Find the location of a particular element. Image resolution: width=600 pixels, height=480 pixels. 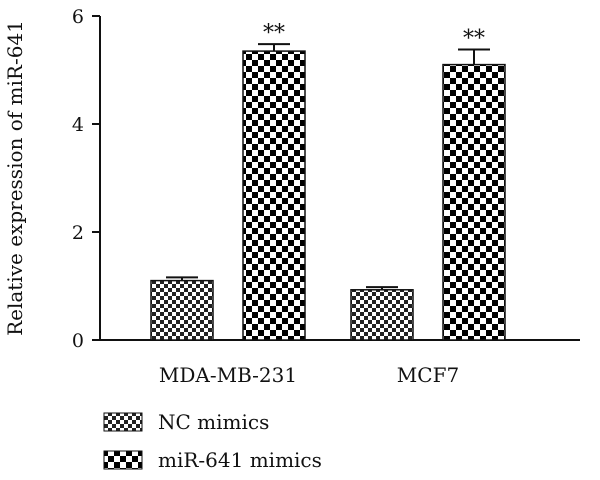

y-axis: 0 2 4 6 is located at coordinates (86, 179).